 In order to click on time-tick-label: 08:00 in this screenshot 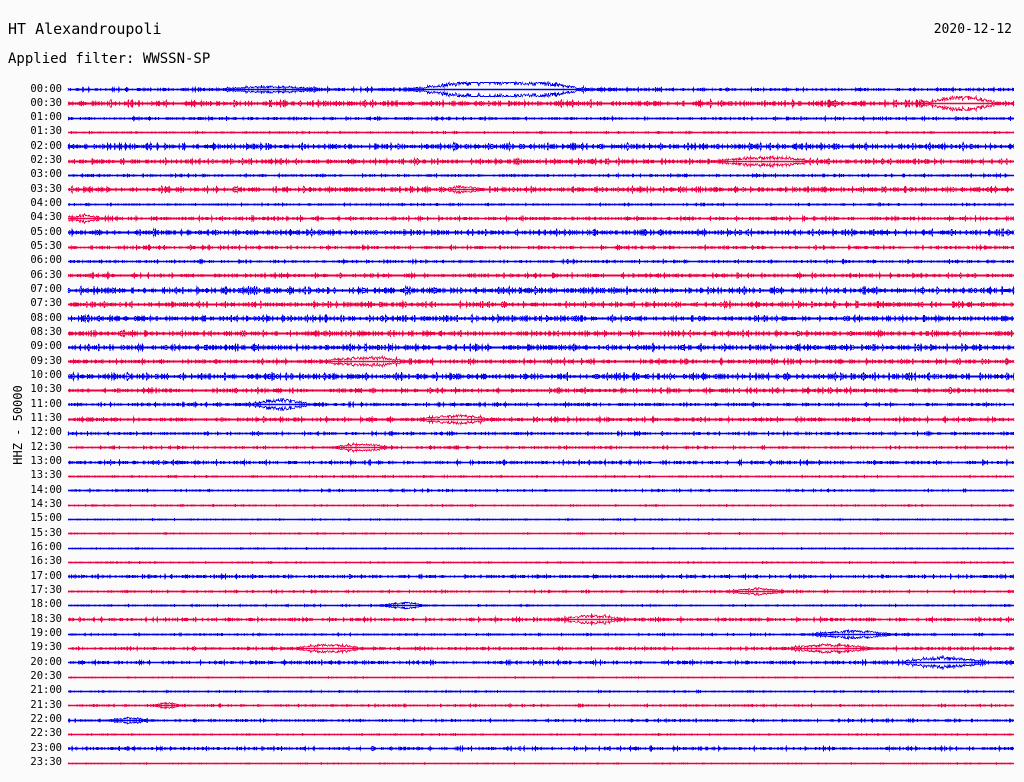, I will do `click(46, 317)`.